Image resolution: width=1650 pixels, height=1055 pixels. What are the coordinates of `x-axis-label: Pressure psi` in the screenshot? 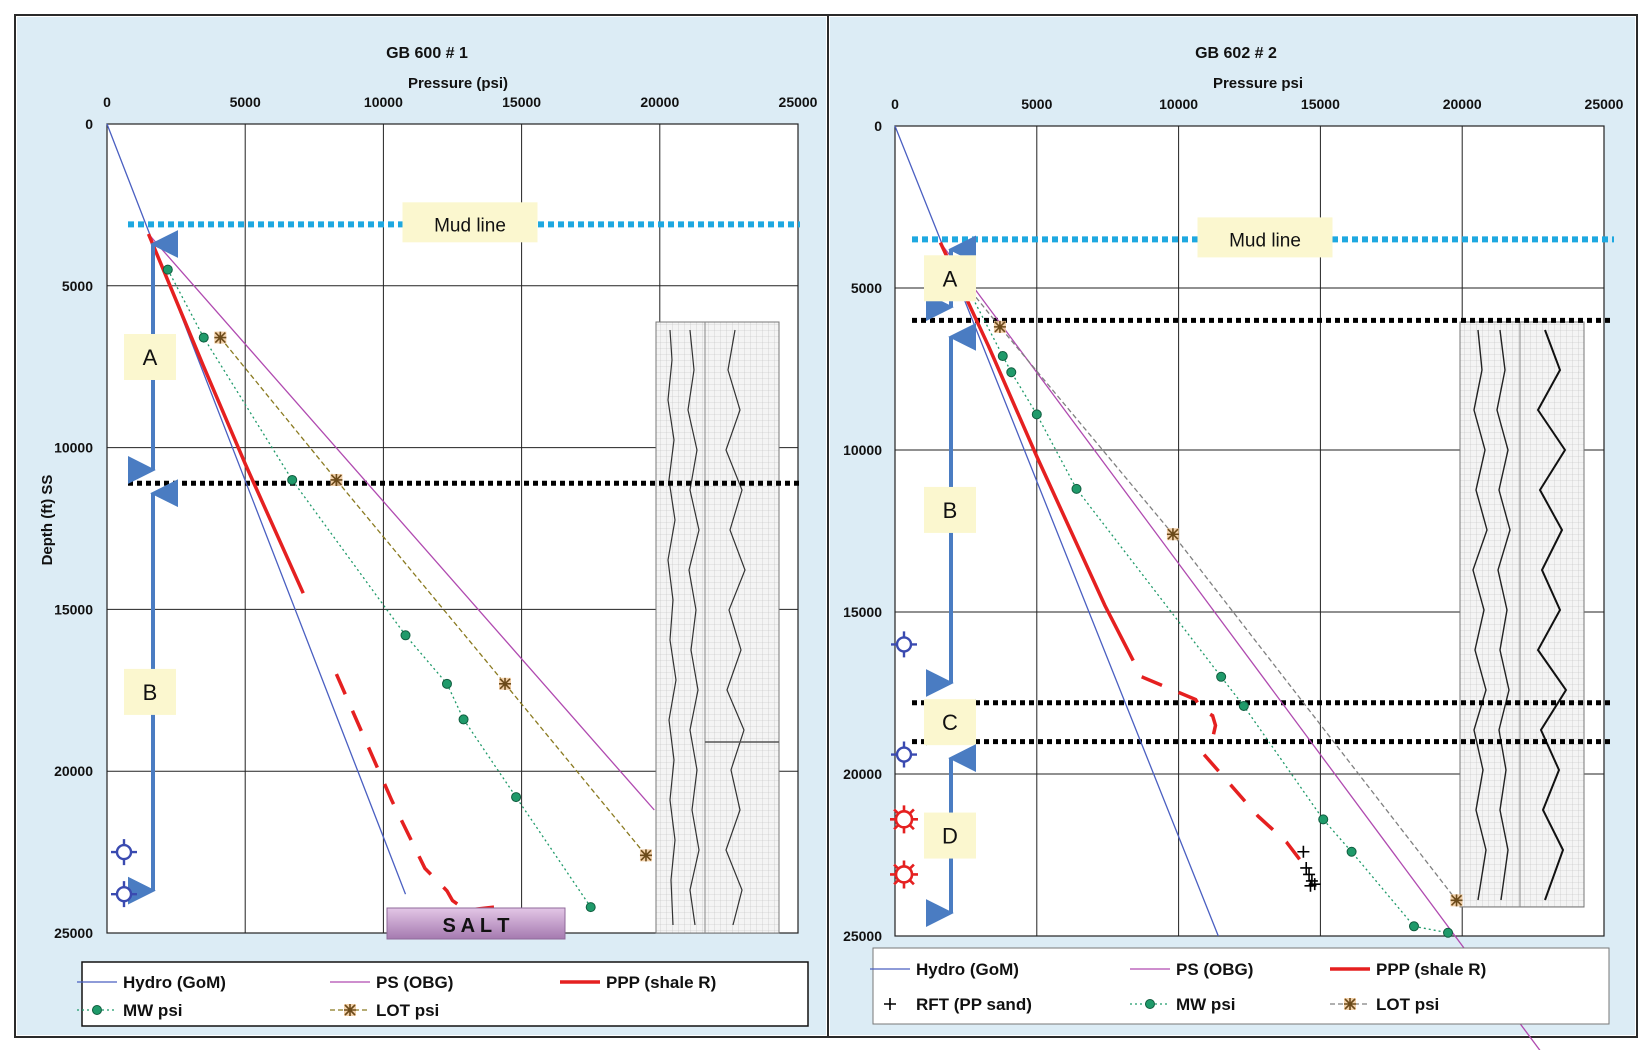 It's located at (1258, 83).